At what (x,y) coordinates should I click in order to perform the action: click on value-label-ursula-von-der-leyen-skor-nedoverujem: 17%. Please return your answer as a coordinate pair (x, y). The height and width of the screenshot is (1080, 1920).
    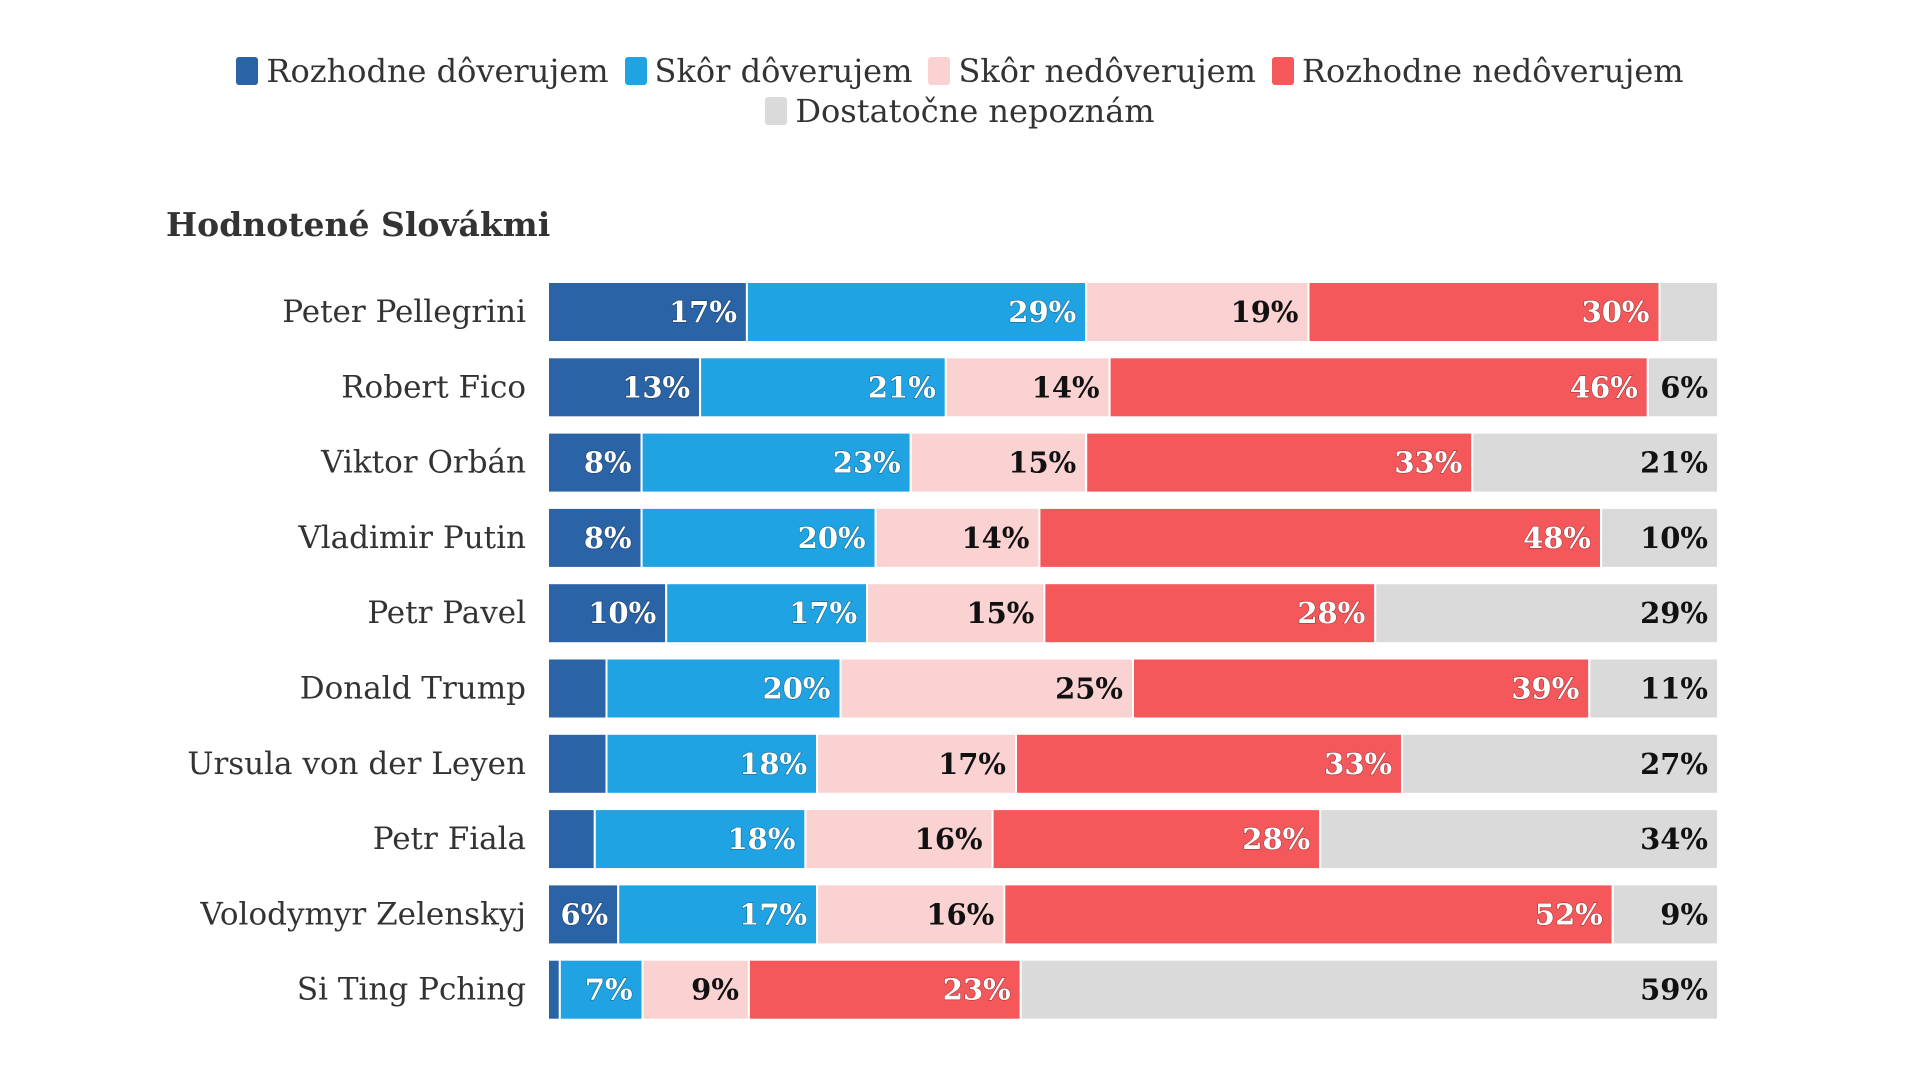
    Looking at the image, I should click on (972, 764).